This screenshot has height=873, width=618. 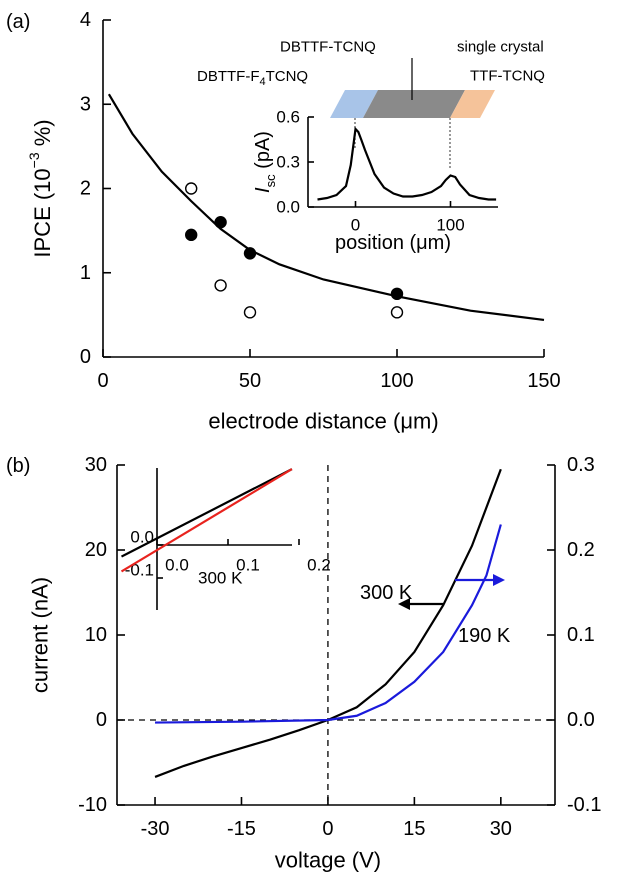 What do you see at coordinates (40, 635) in the screenshot?
I see `y-axis-label: current (nA)` at bounding box center [40, 635].